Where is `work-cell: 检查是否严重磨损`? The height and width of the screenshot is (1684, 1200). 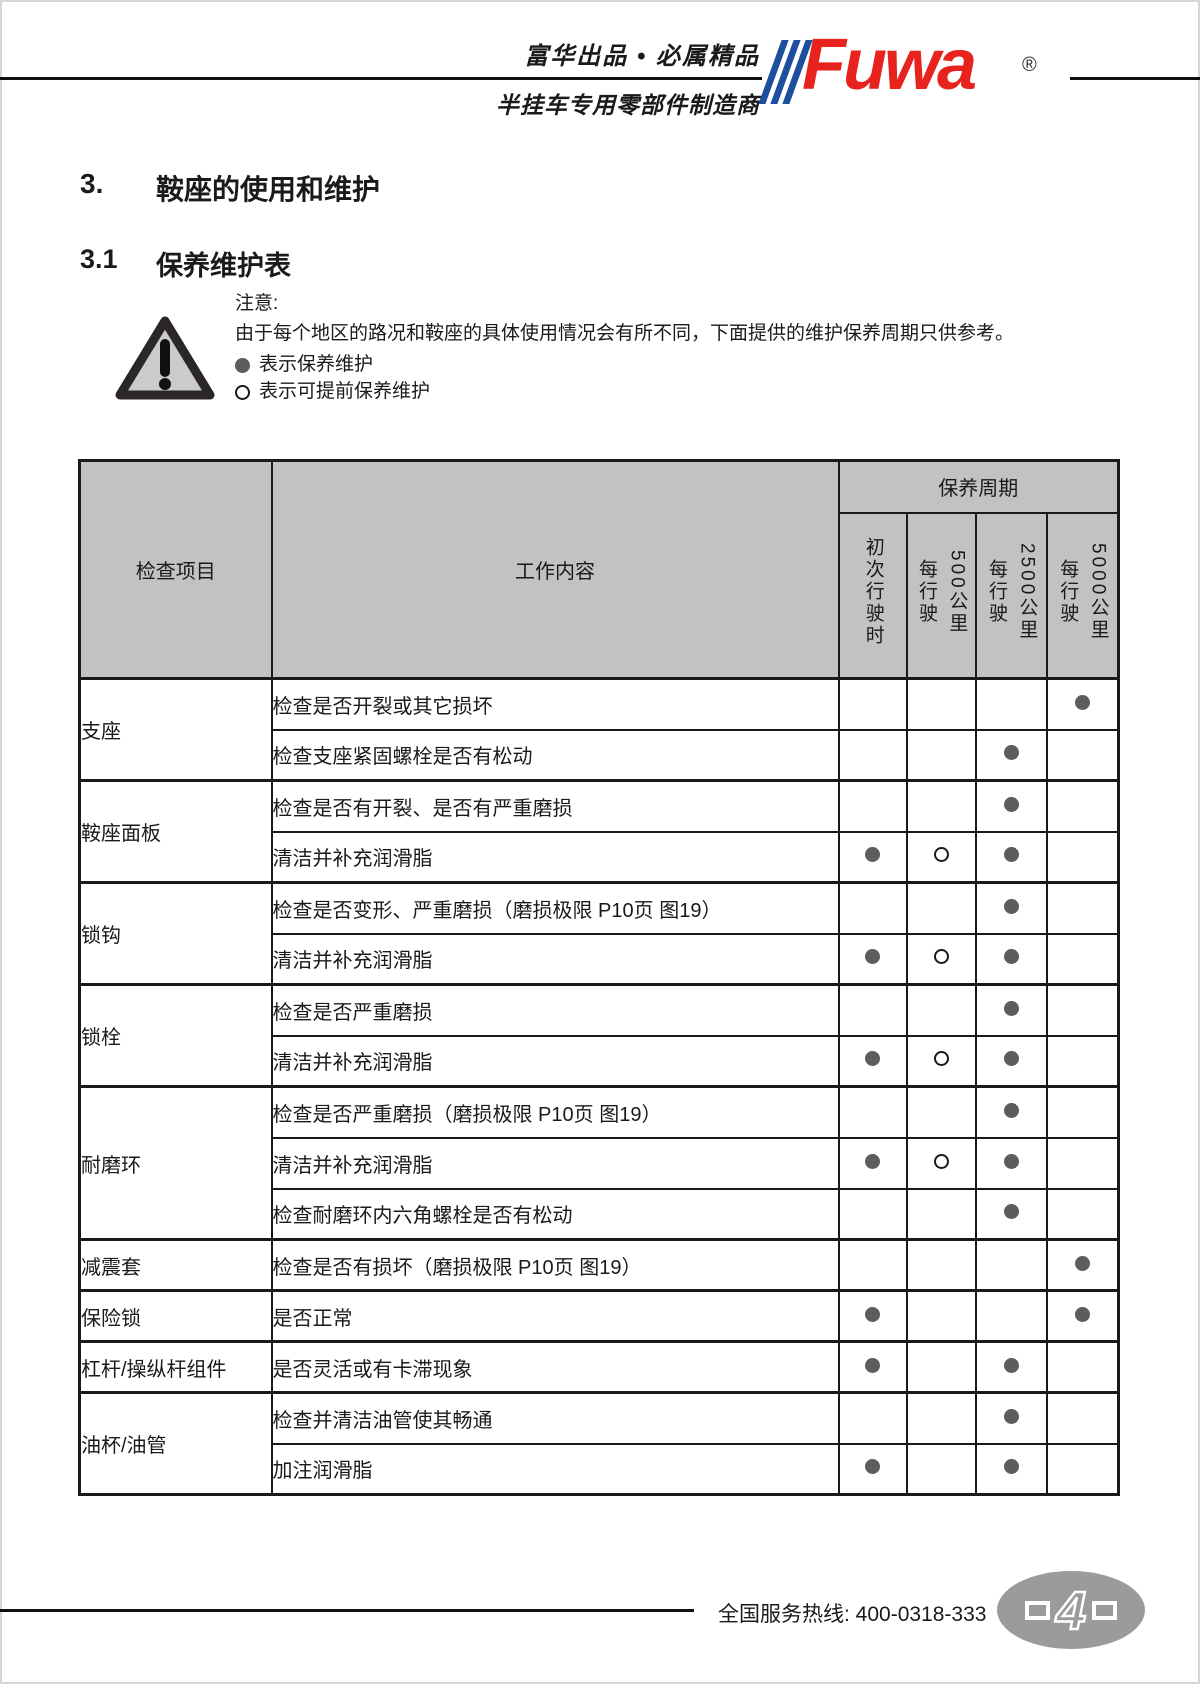
work-cell: 检查是否严重磨损 is located at coordinates (555, 1010).